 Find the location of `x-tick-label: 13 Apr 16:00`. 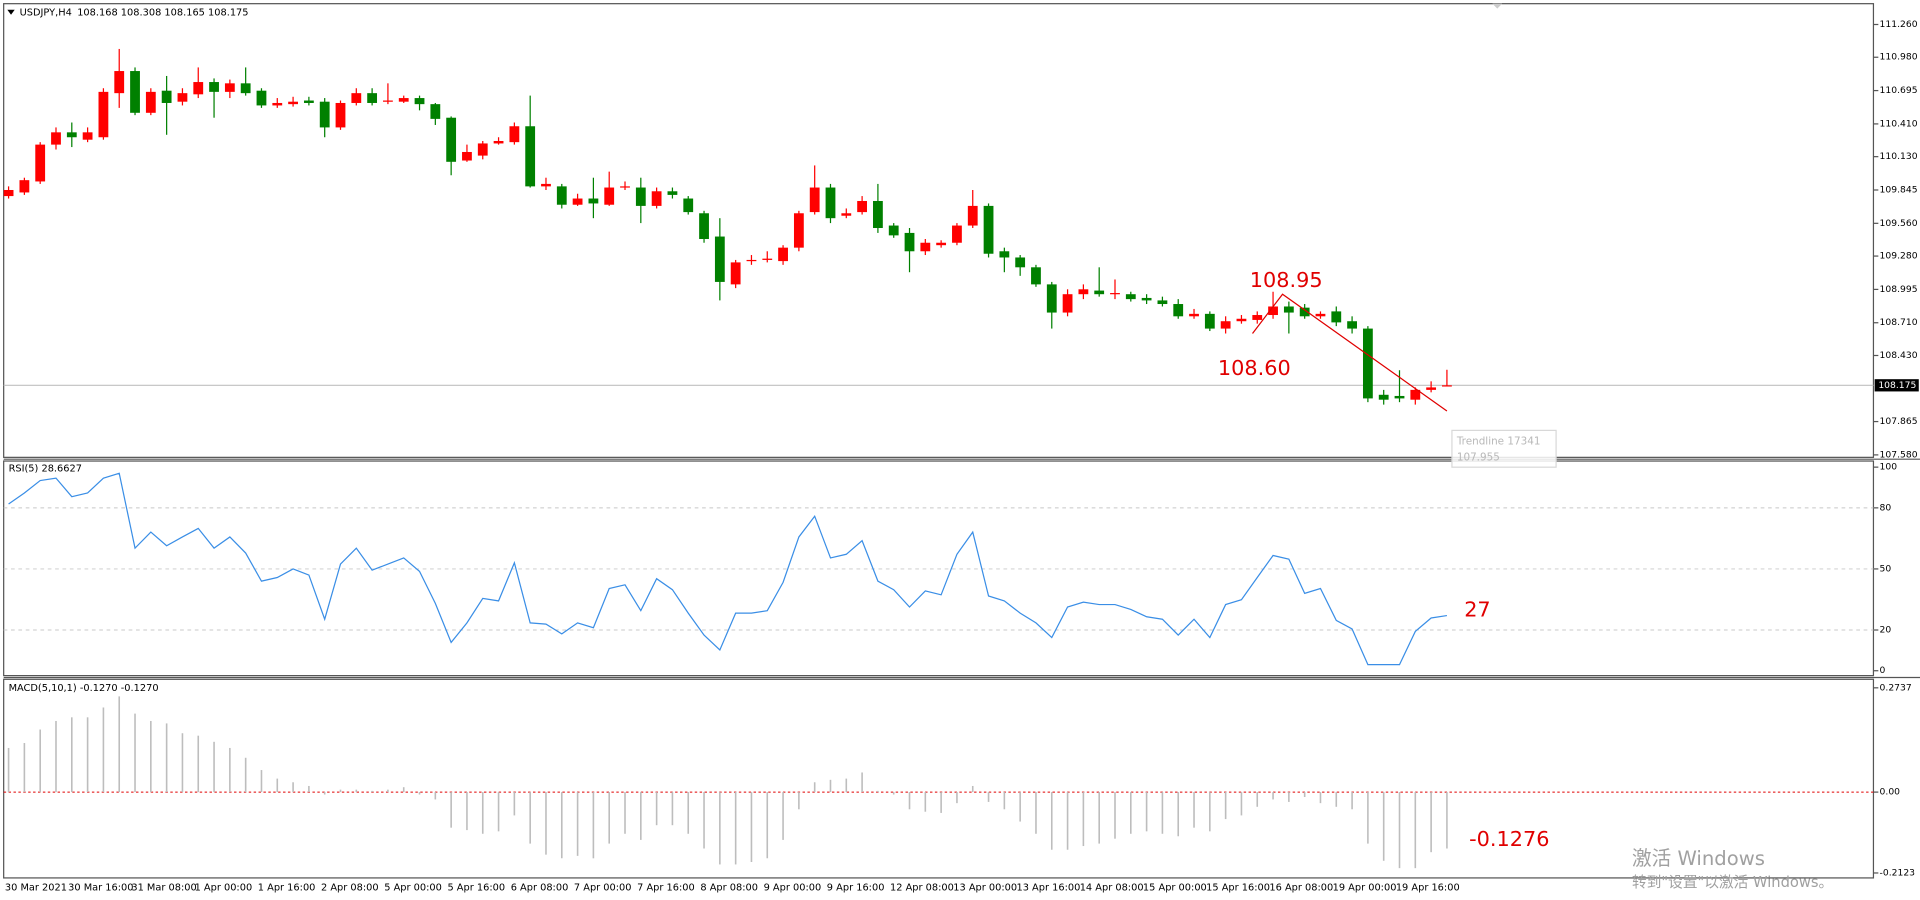

x-tick-label: 13 Apr 16:00 is located at coordinates (1048, 888).